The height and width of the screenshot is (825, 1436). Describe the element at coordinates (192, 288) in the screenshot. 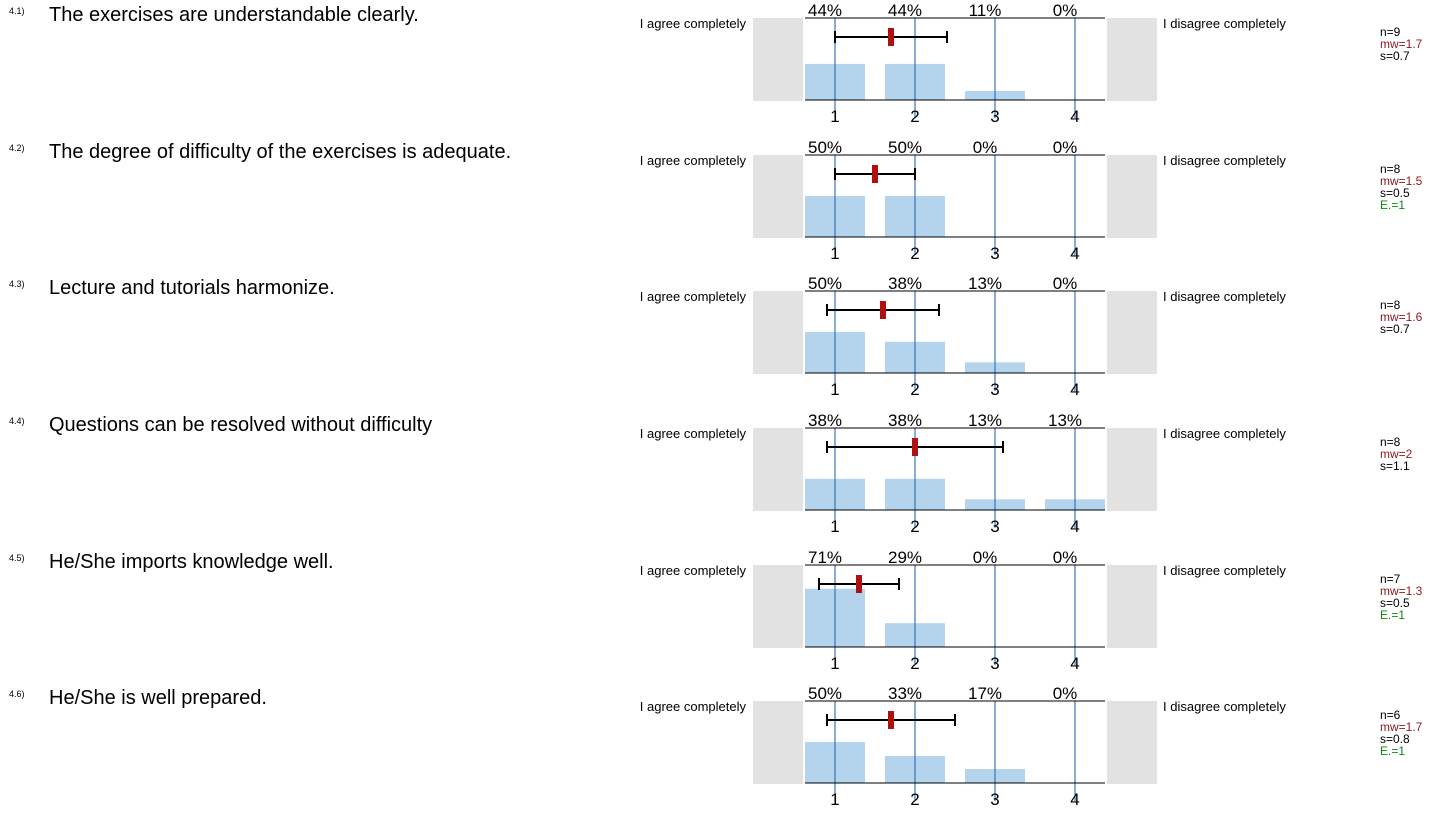

I see `question-text: Lecture and tutorials harmonize.` at that location.